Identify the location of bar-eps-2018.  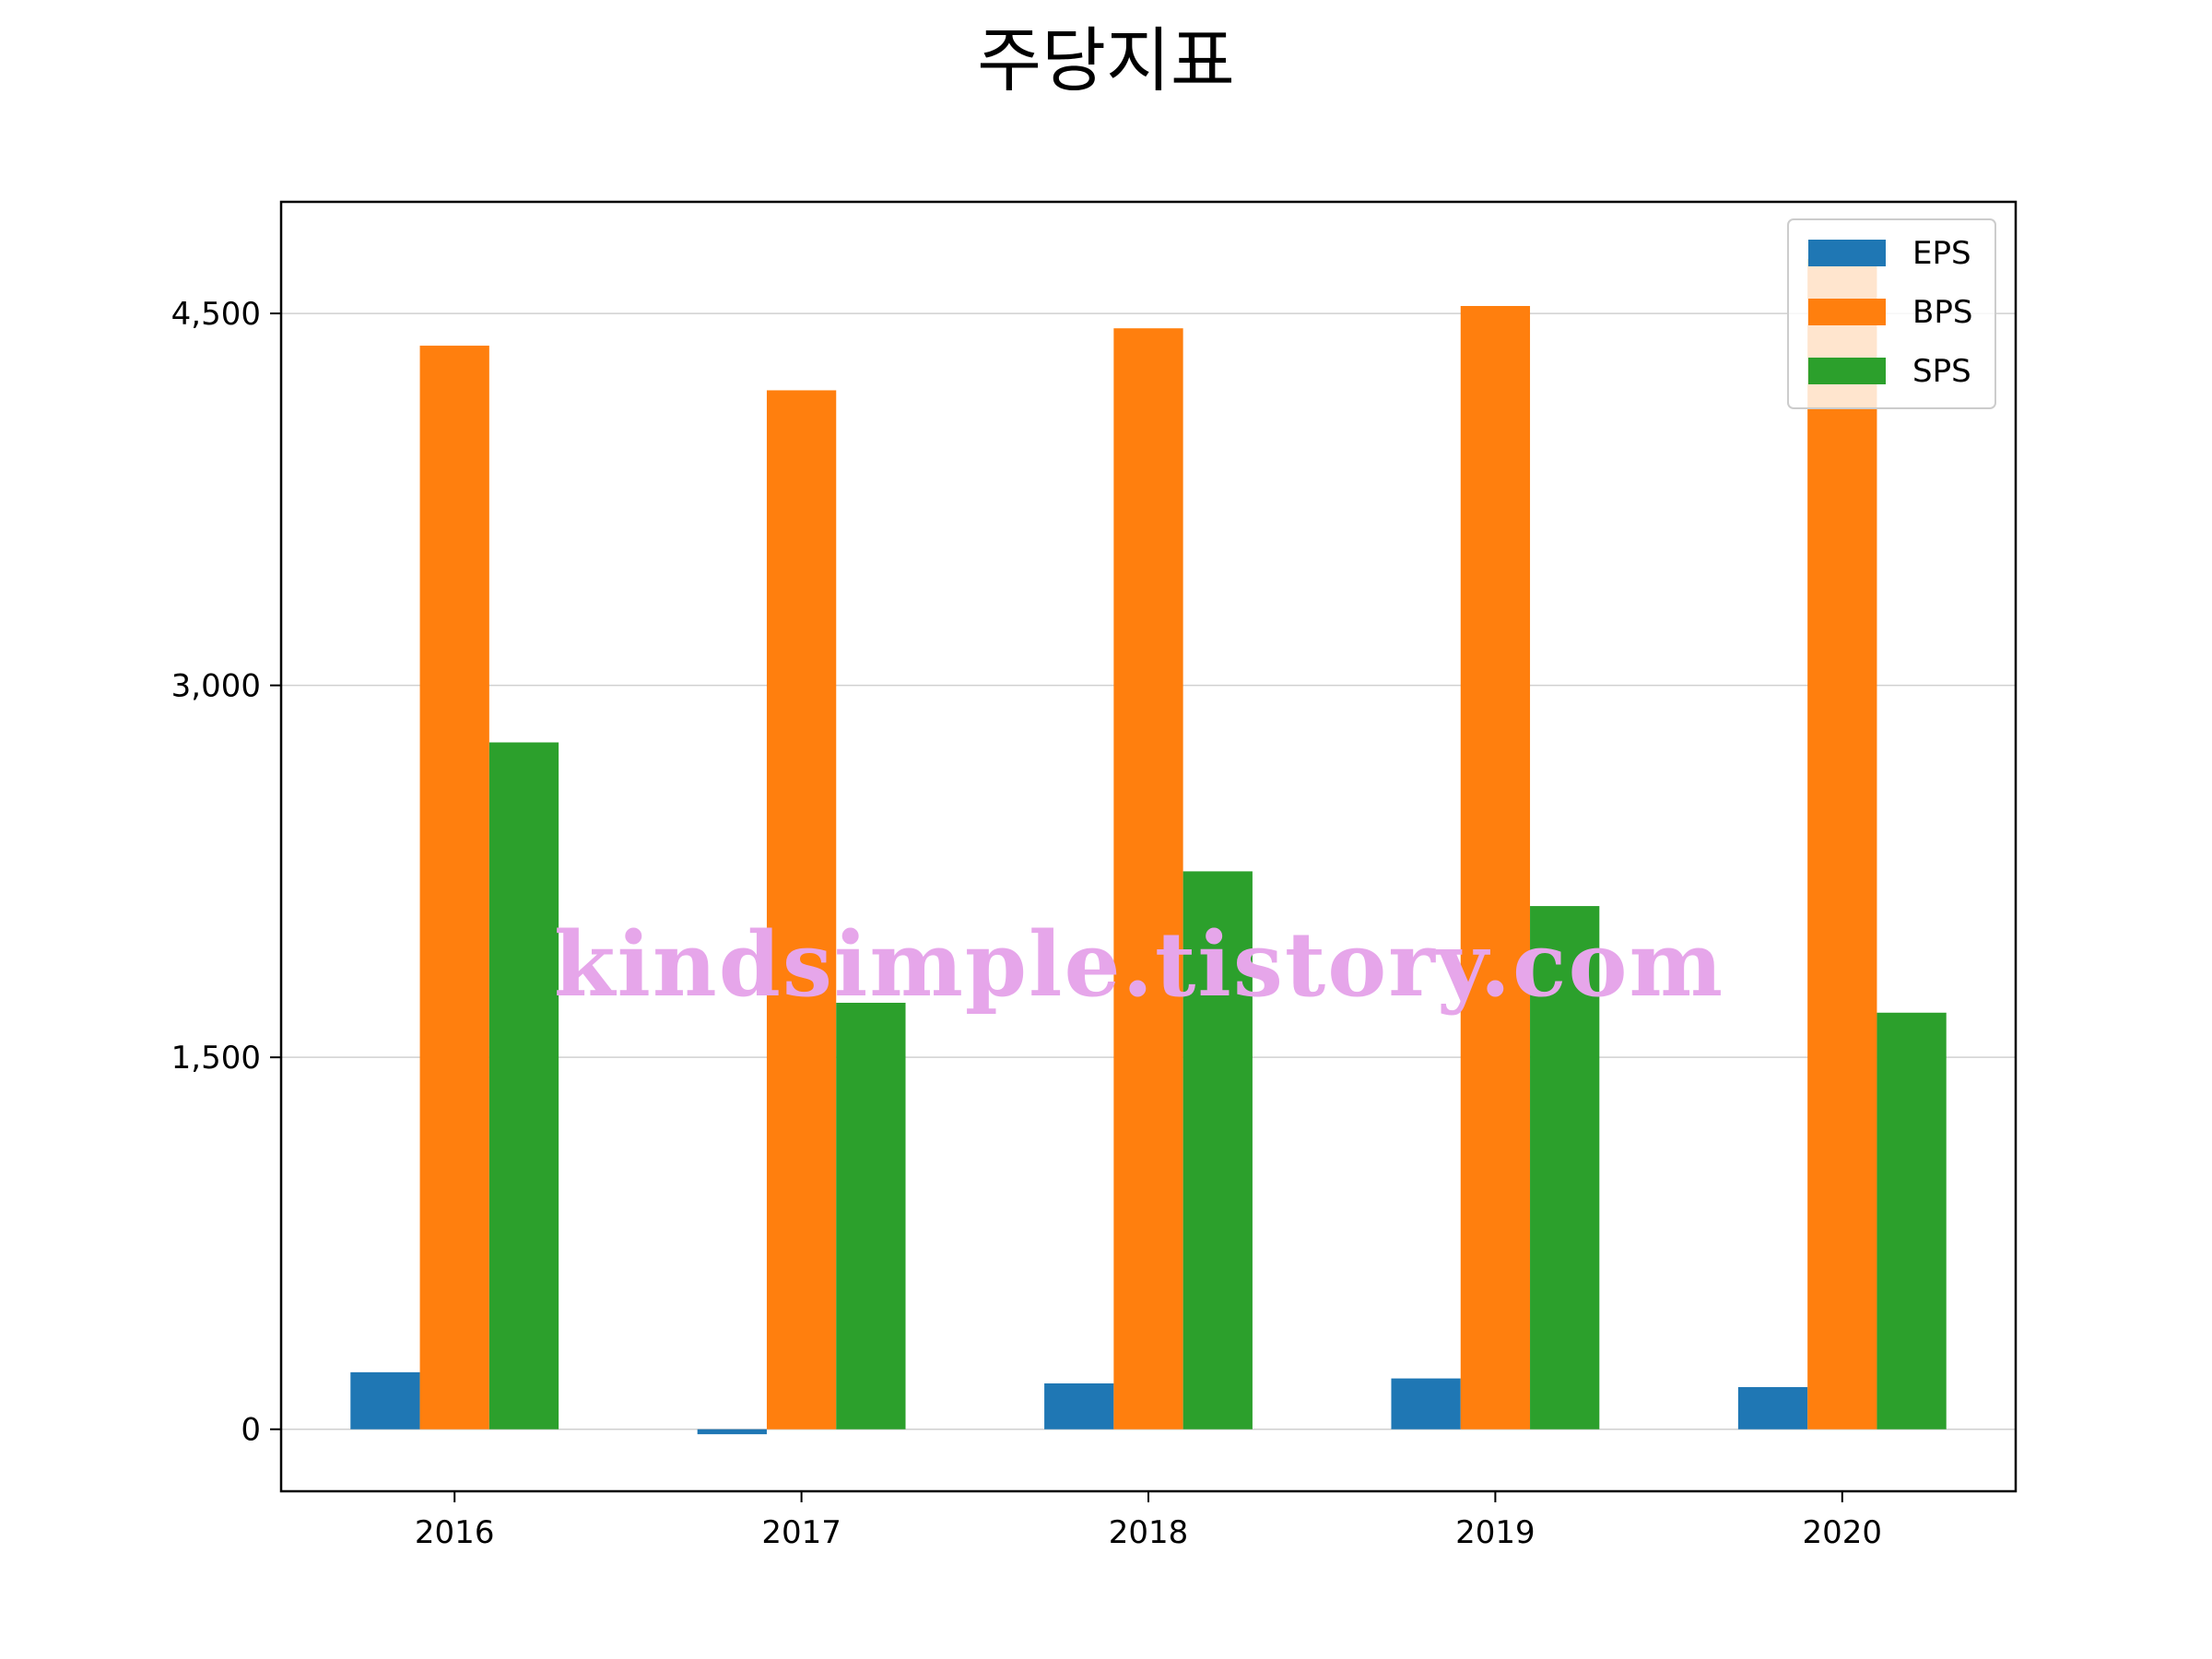
(1079, 1406).